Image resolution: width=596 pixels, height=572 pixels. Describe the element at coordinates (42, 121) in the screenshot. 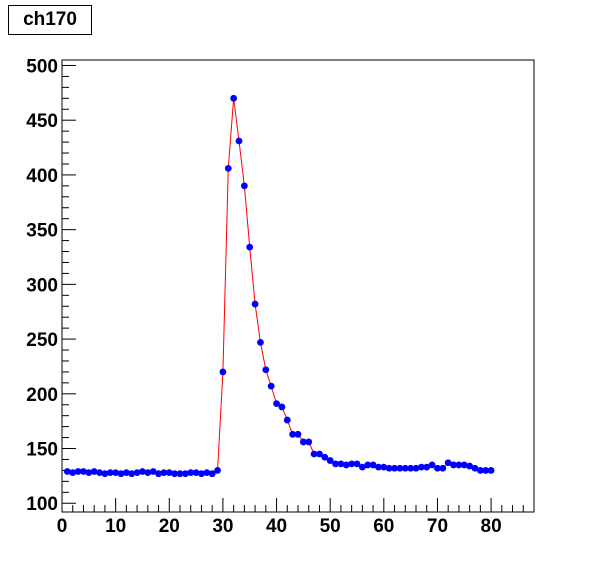

I see `y-tick-label: 450` at that location.